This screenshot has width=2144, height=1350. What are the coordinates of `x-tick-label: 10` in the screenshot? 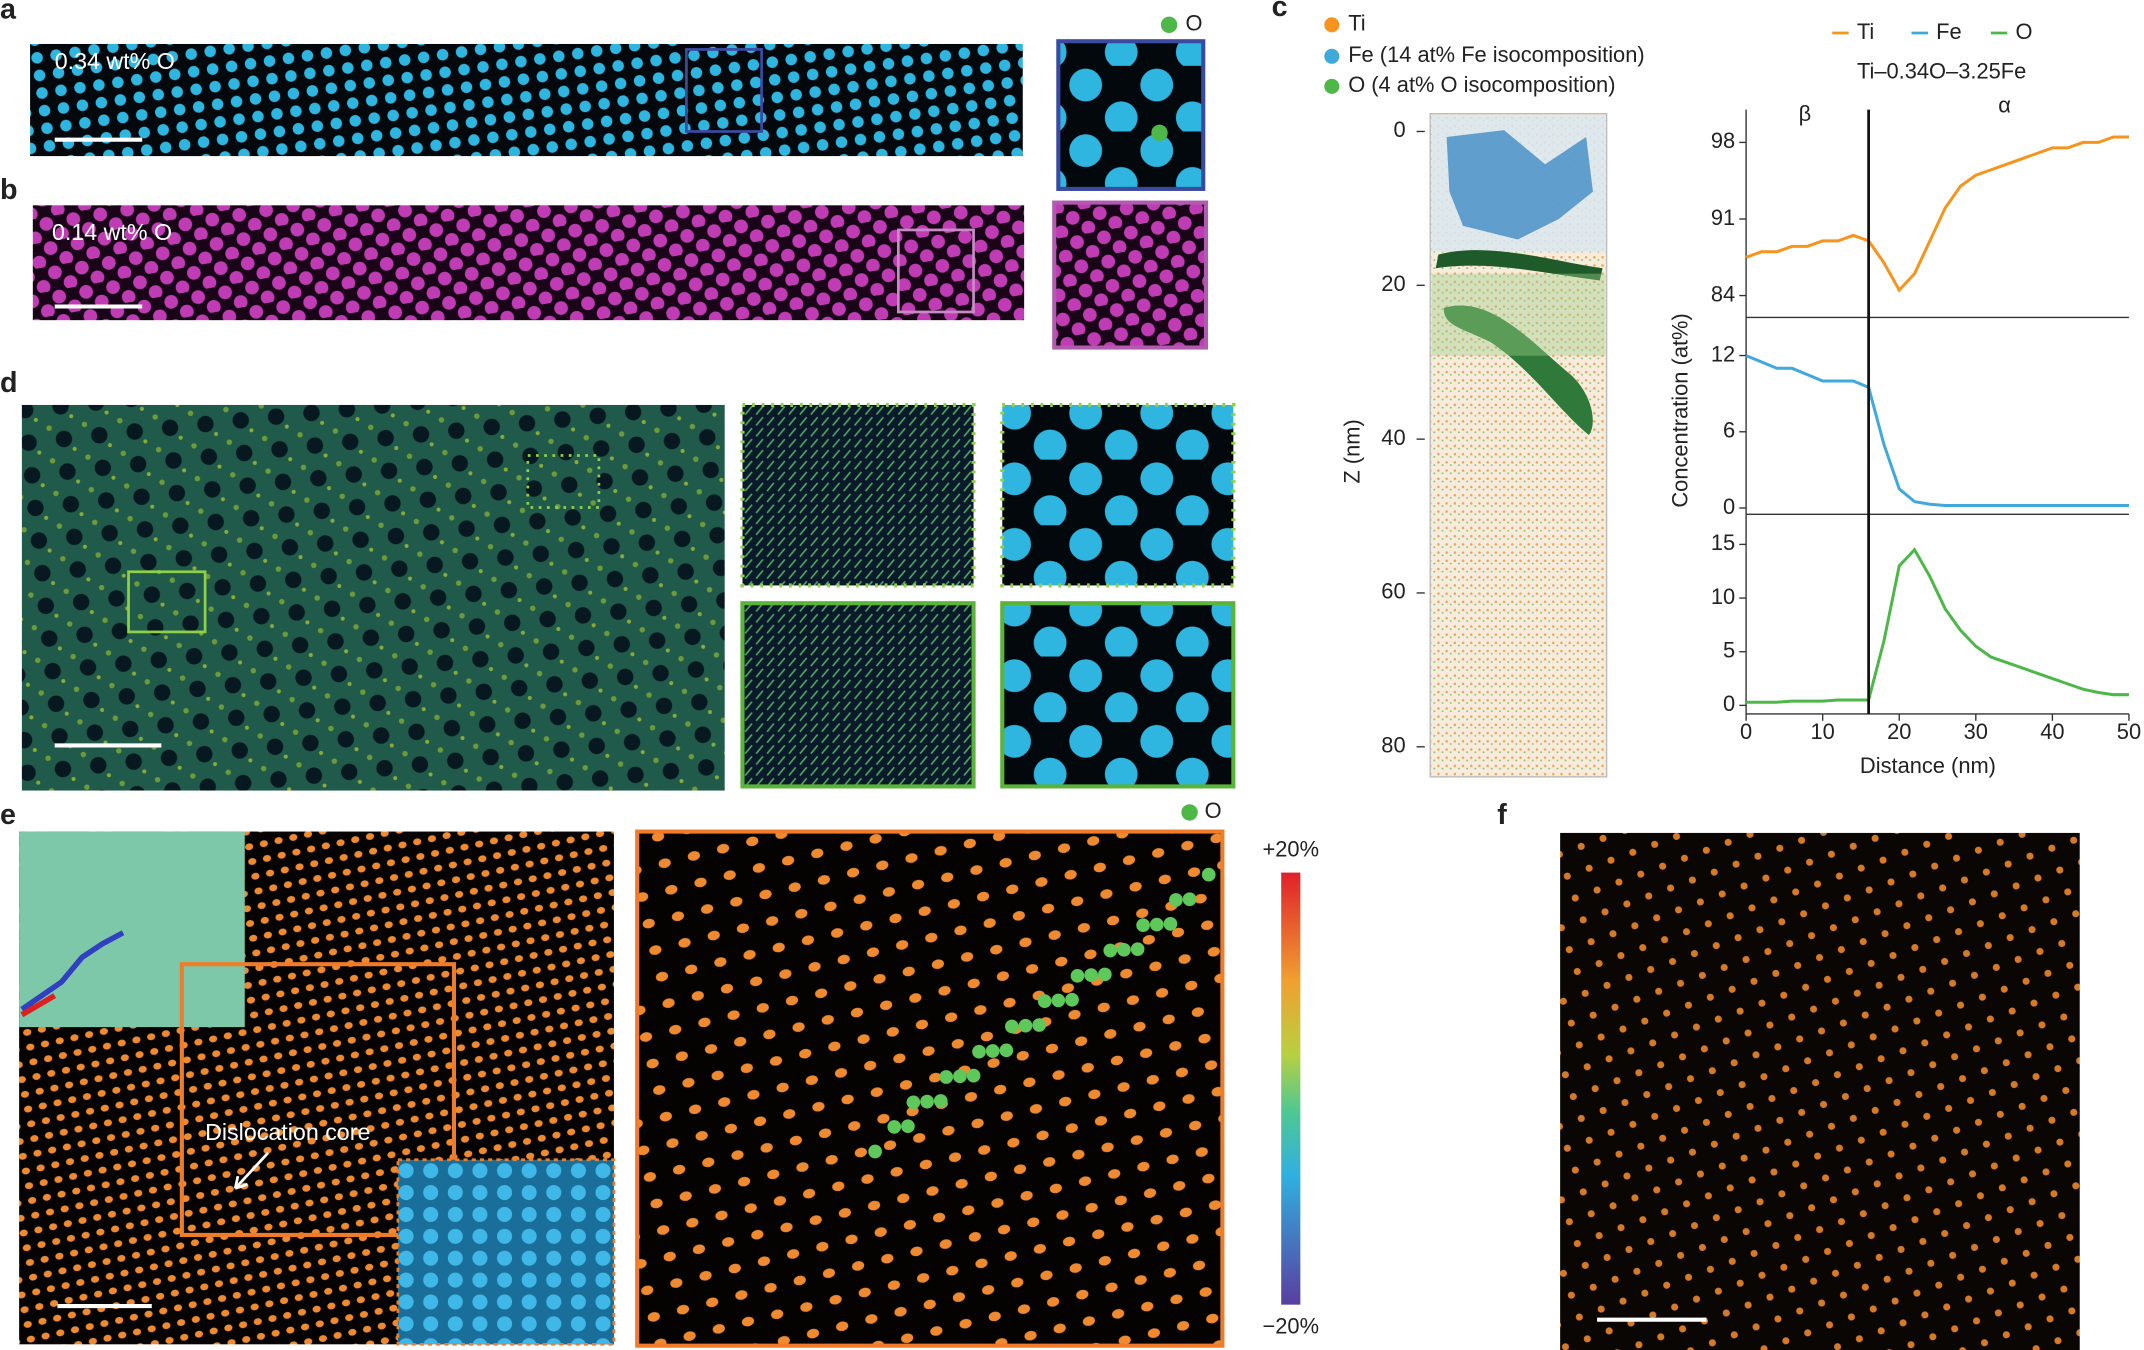 It's located at (1823, 731).